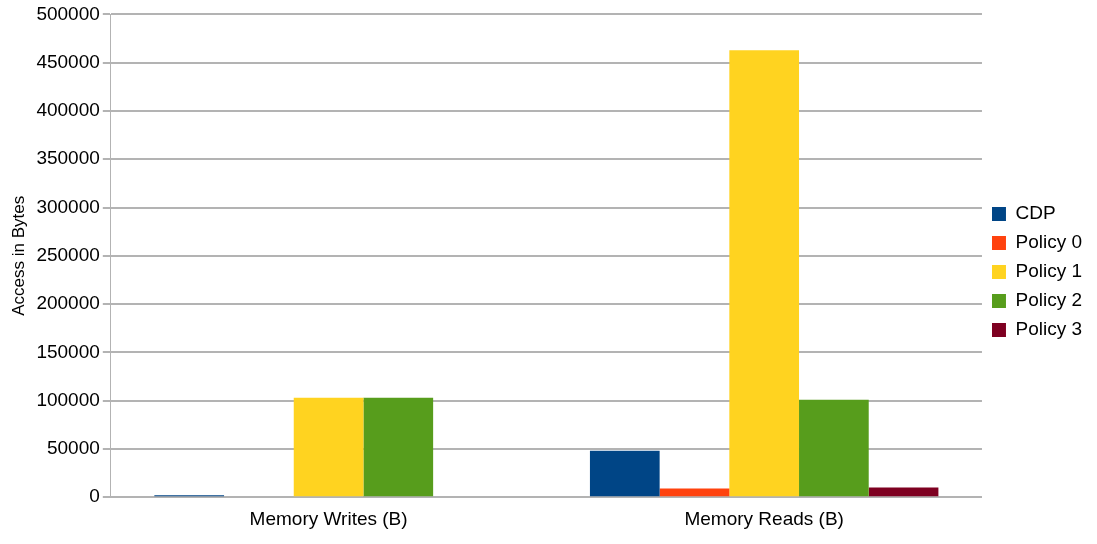  Describe the element at coordinates (68, 61) in the screenshot. I see `y-tick-label: 450000` at that location.